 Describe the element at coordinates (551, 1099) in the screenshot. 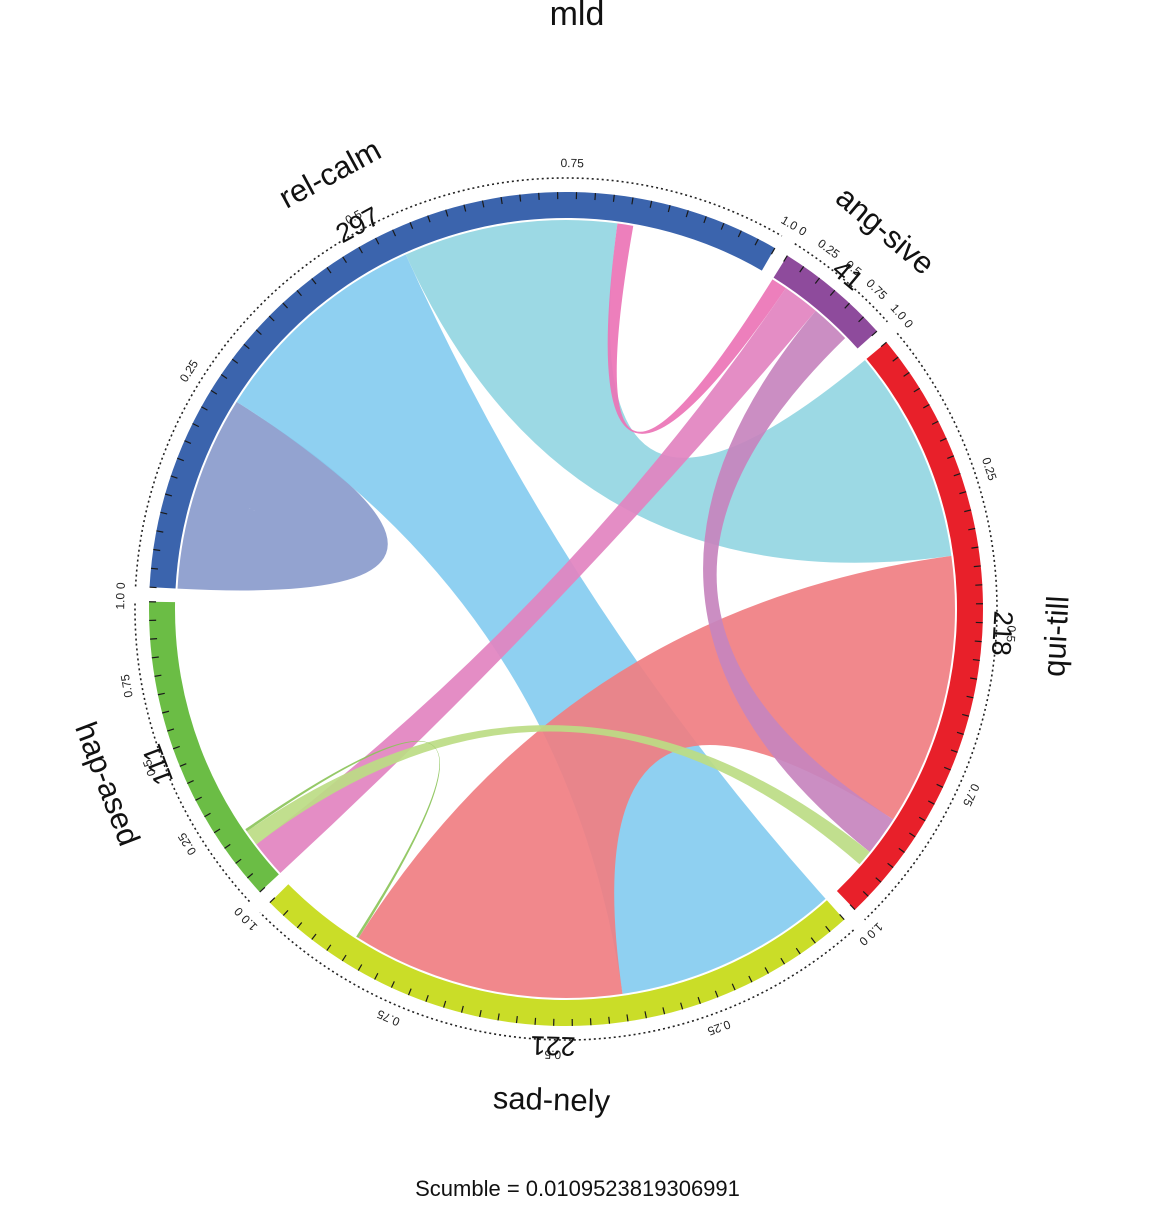

I see `sector-label-sad-nely: sad-nely` at that location.